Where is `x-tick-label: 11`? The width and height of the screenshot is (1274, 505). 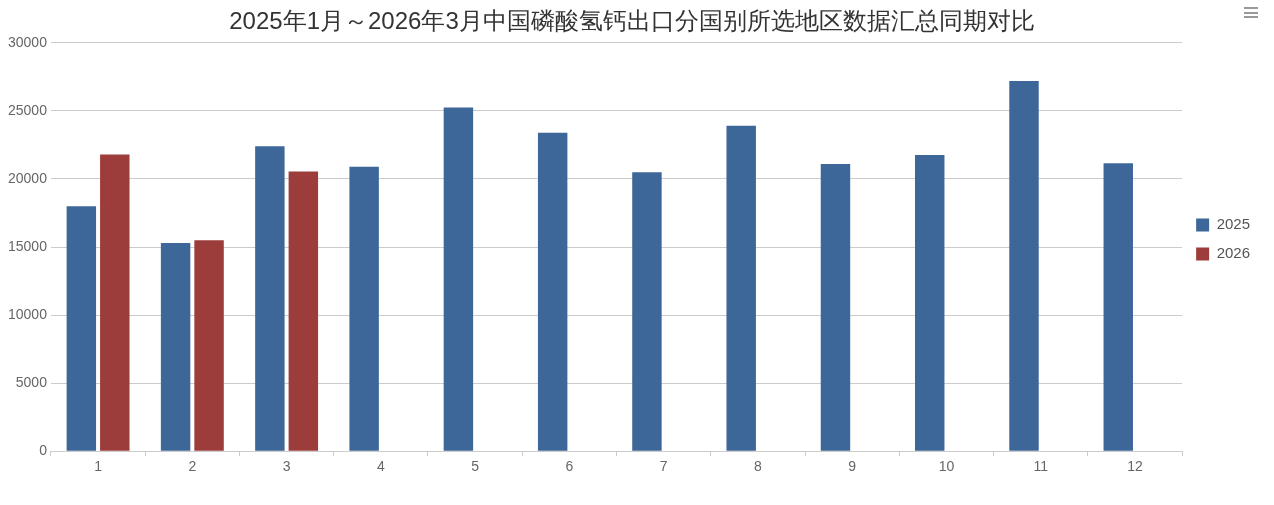
x-tick-label: 11 is located at coordinates (1041, 466).